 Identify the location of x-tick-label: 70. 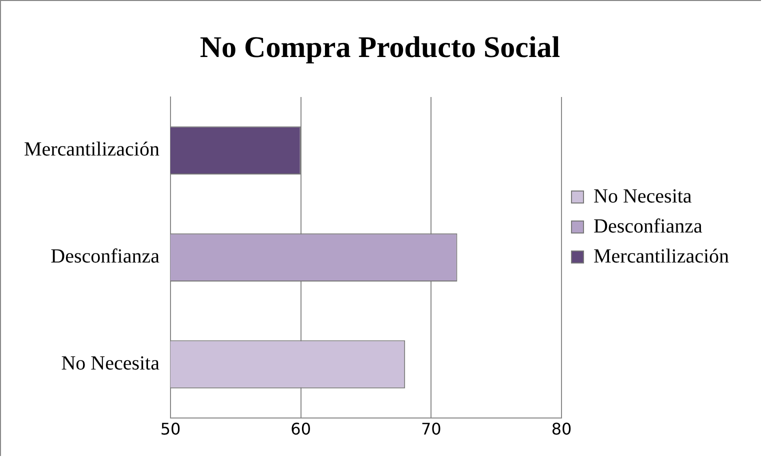
(431, 429).